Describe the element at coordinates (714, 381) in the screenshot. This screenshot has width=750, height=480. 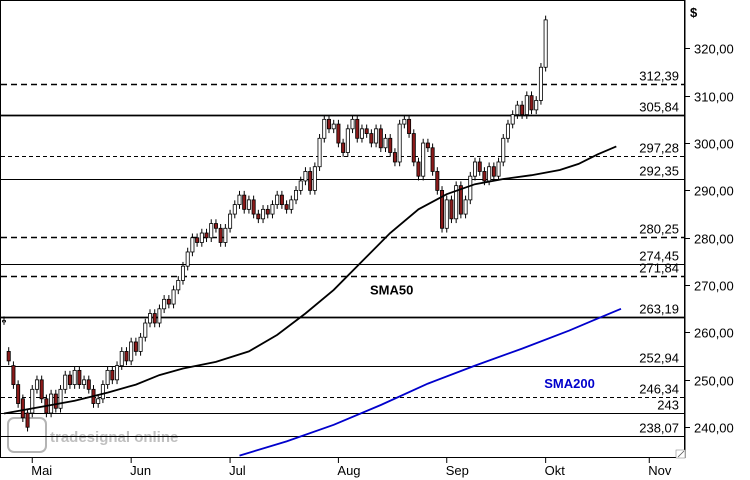
I see `y-tick-label: 250,00` at that location.